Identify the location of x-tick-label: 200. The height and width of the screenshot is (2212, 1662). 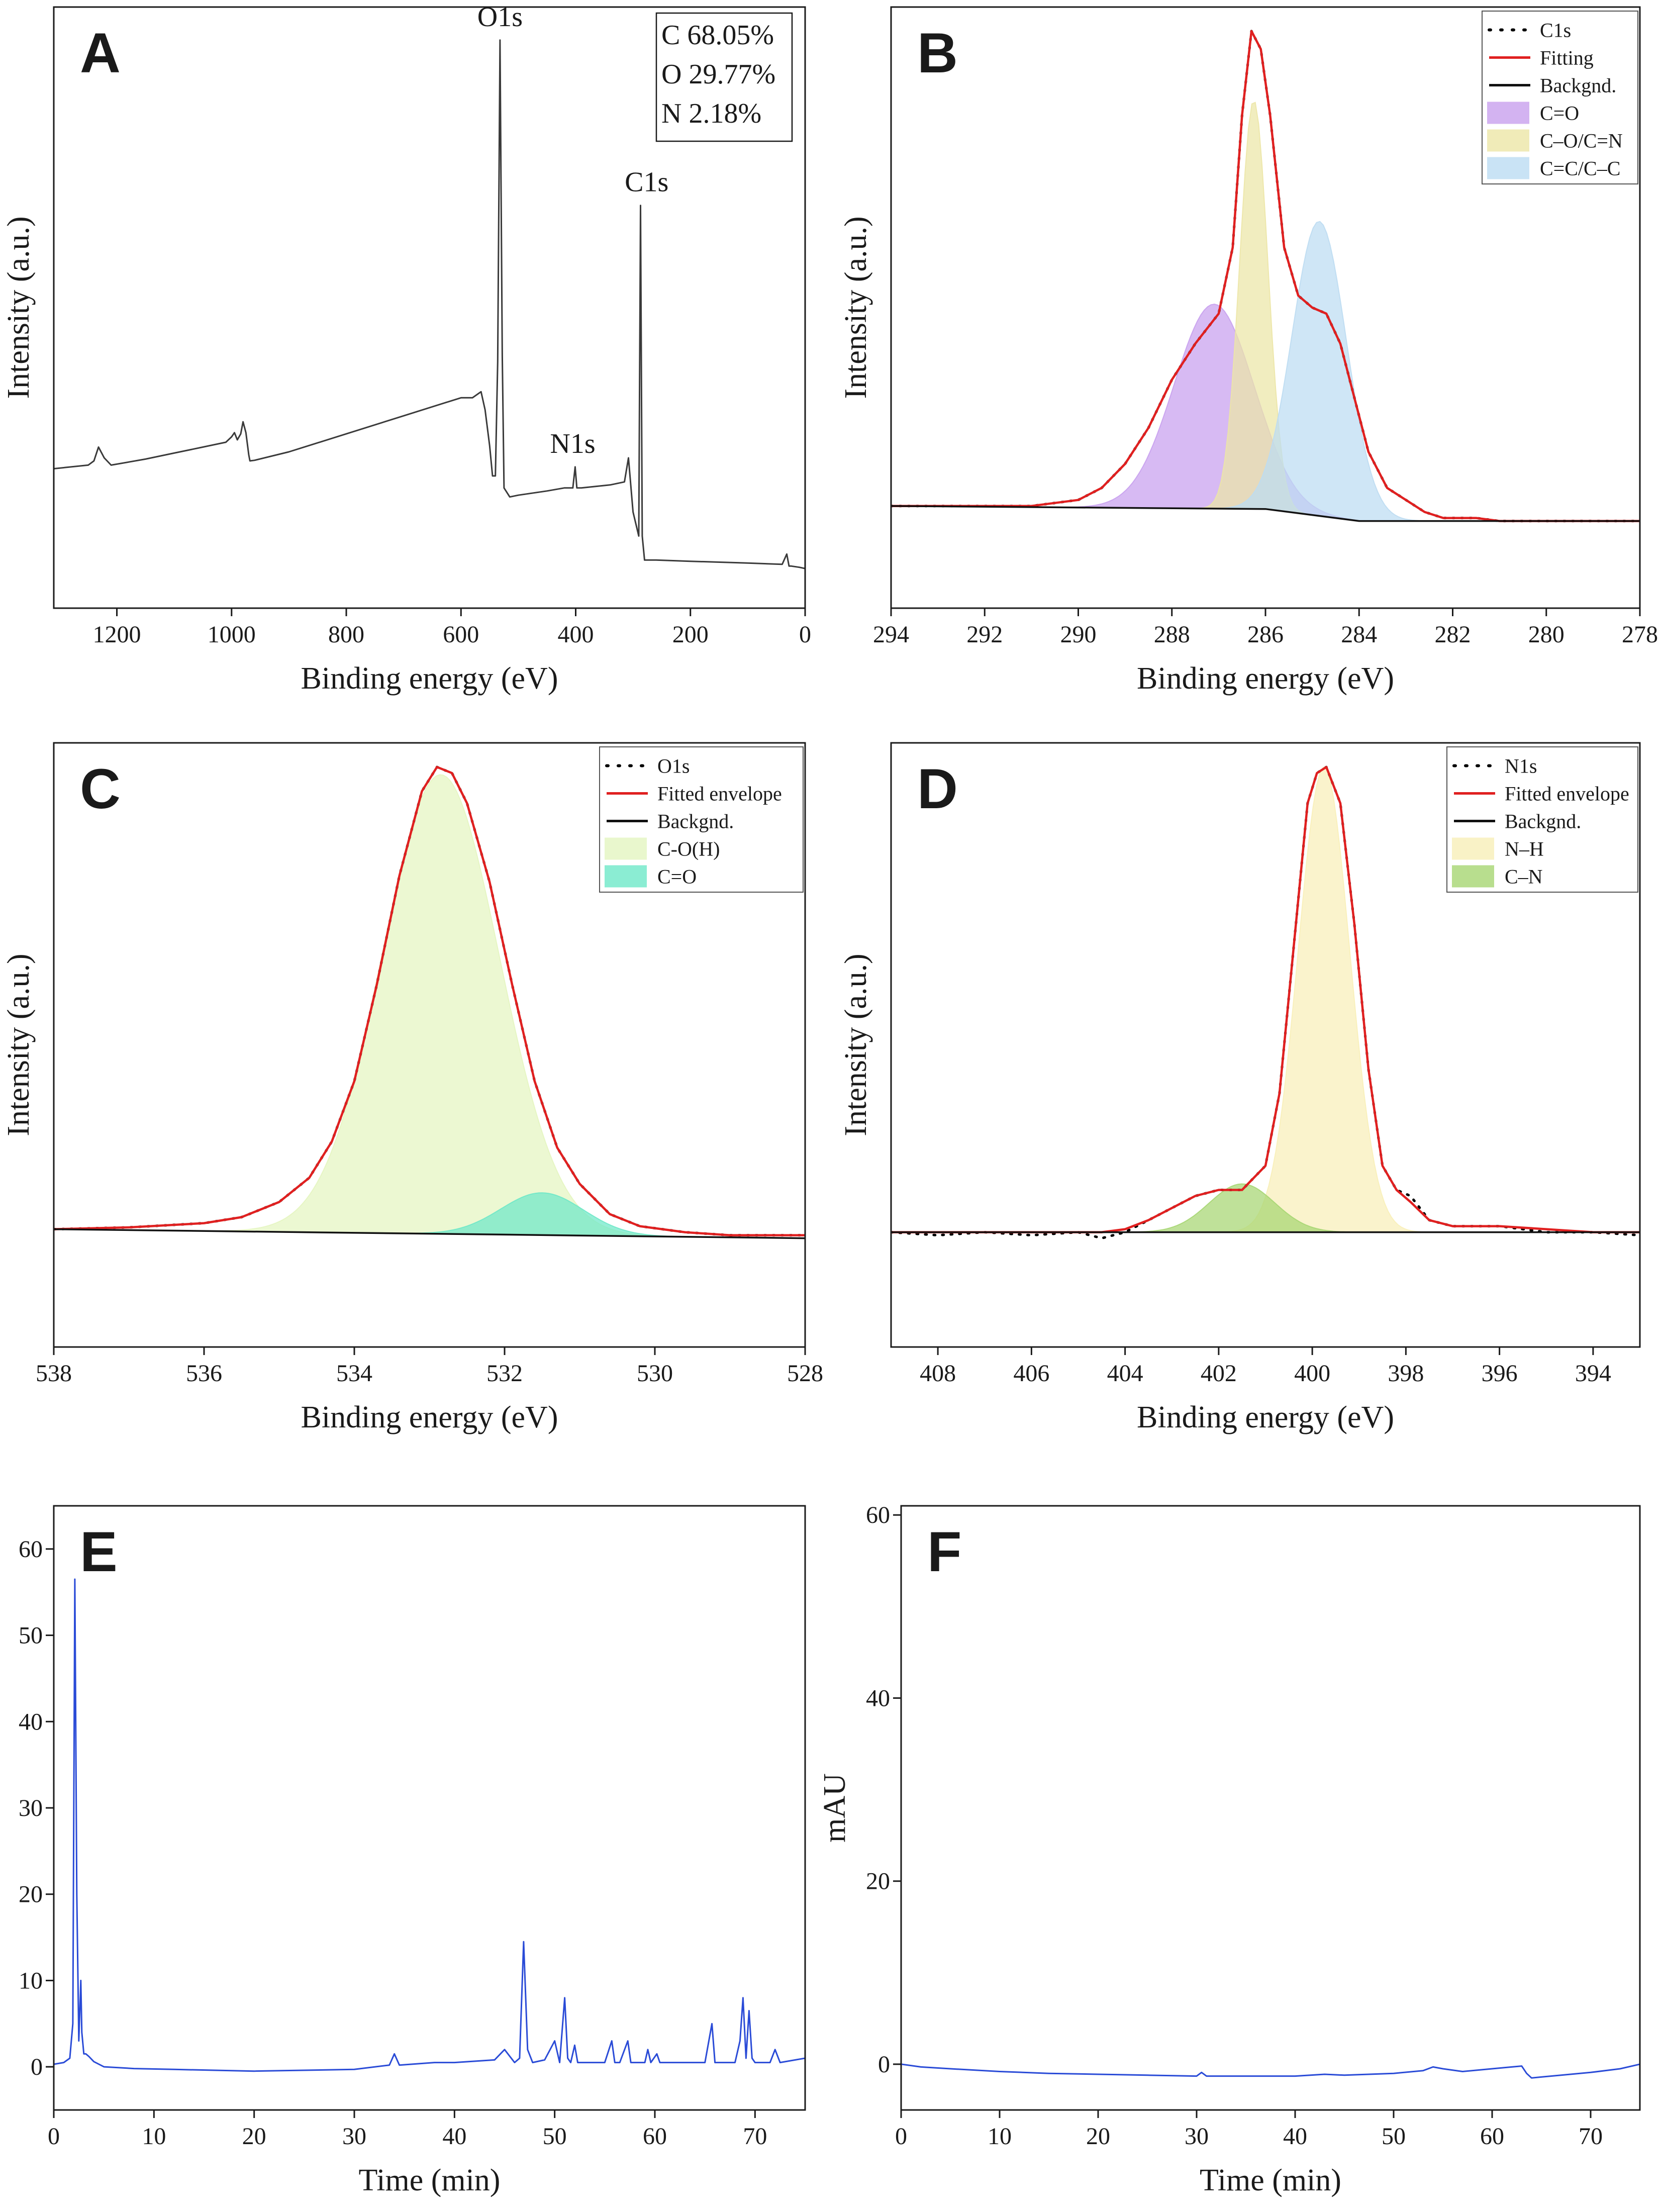
(690, 634).